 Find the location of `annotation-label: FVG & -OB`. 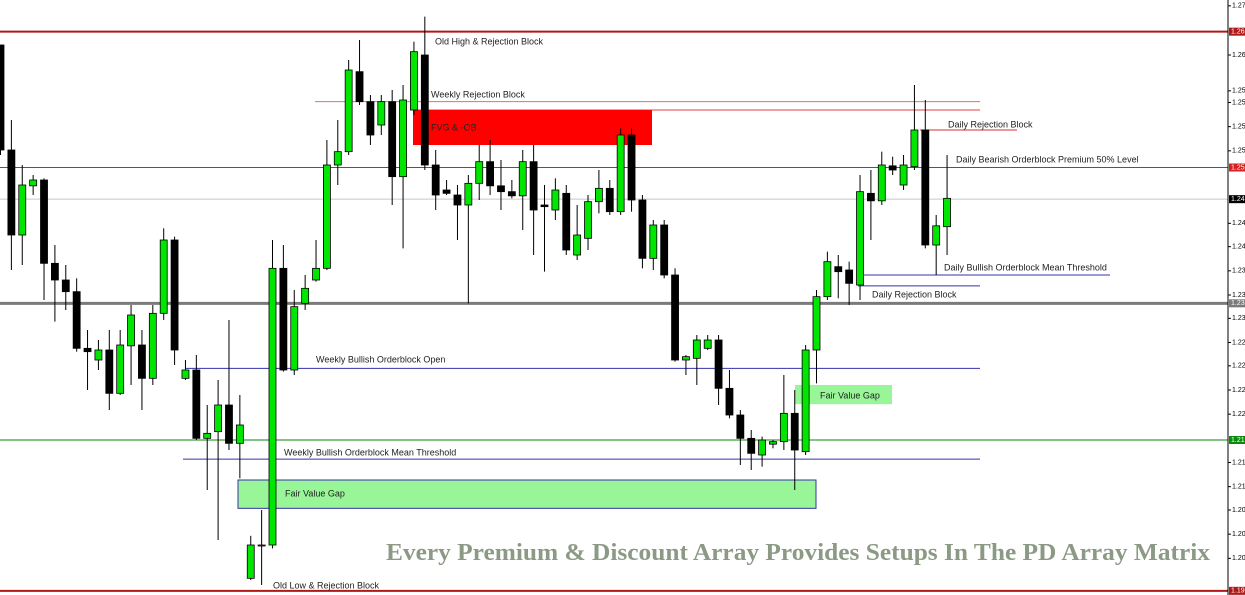

annotation-label: FVG & -OB is located at coordinates (454, 127).